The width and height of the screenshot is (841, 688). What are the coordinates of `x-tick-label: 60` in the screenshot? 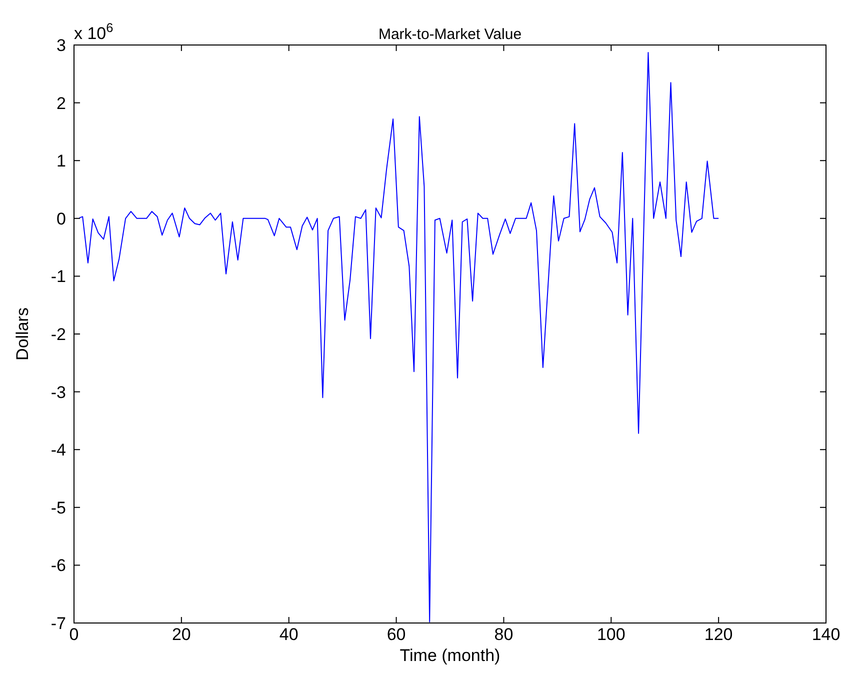 It's located at (396, 634).